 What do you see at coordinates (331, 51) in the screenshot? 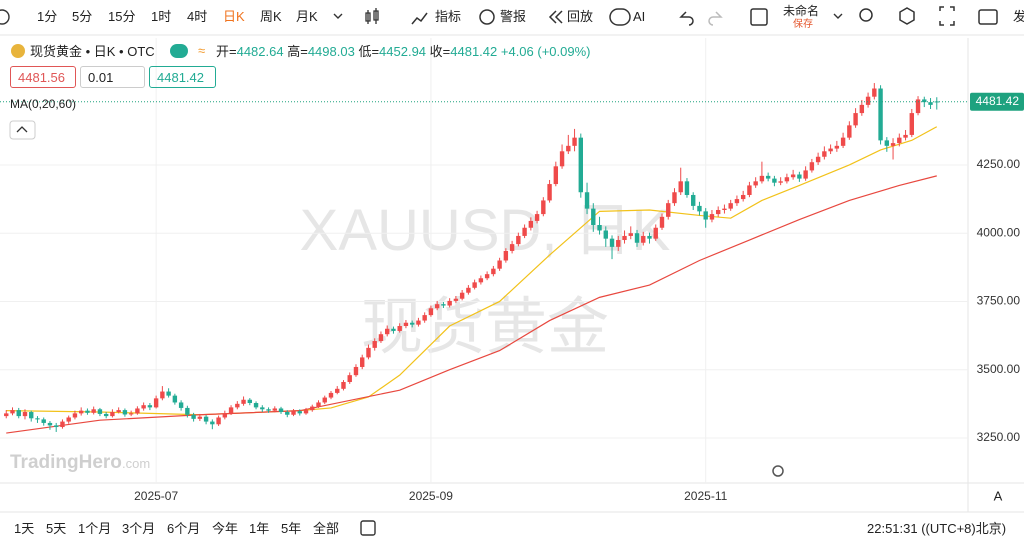
I see `high-value: 4498.03` at bounding box center [331, 51].